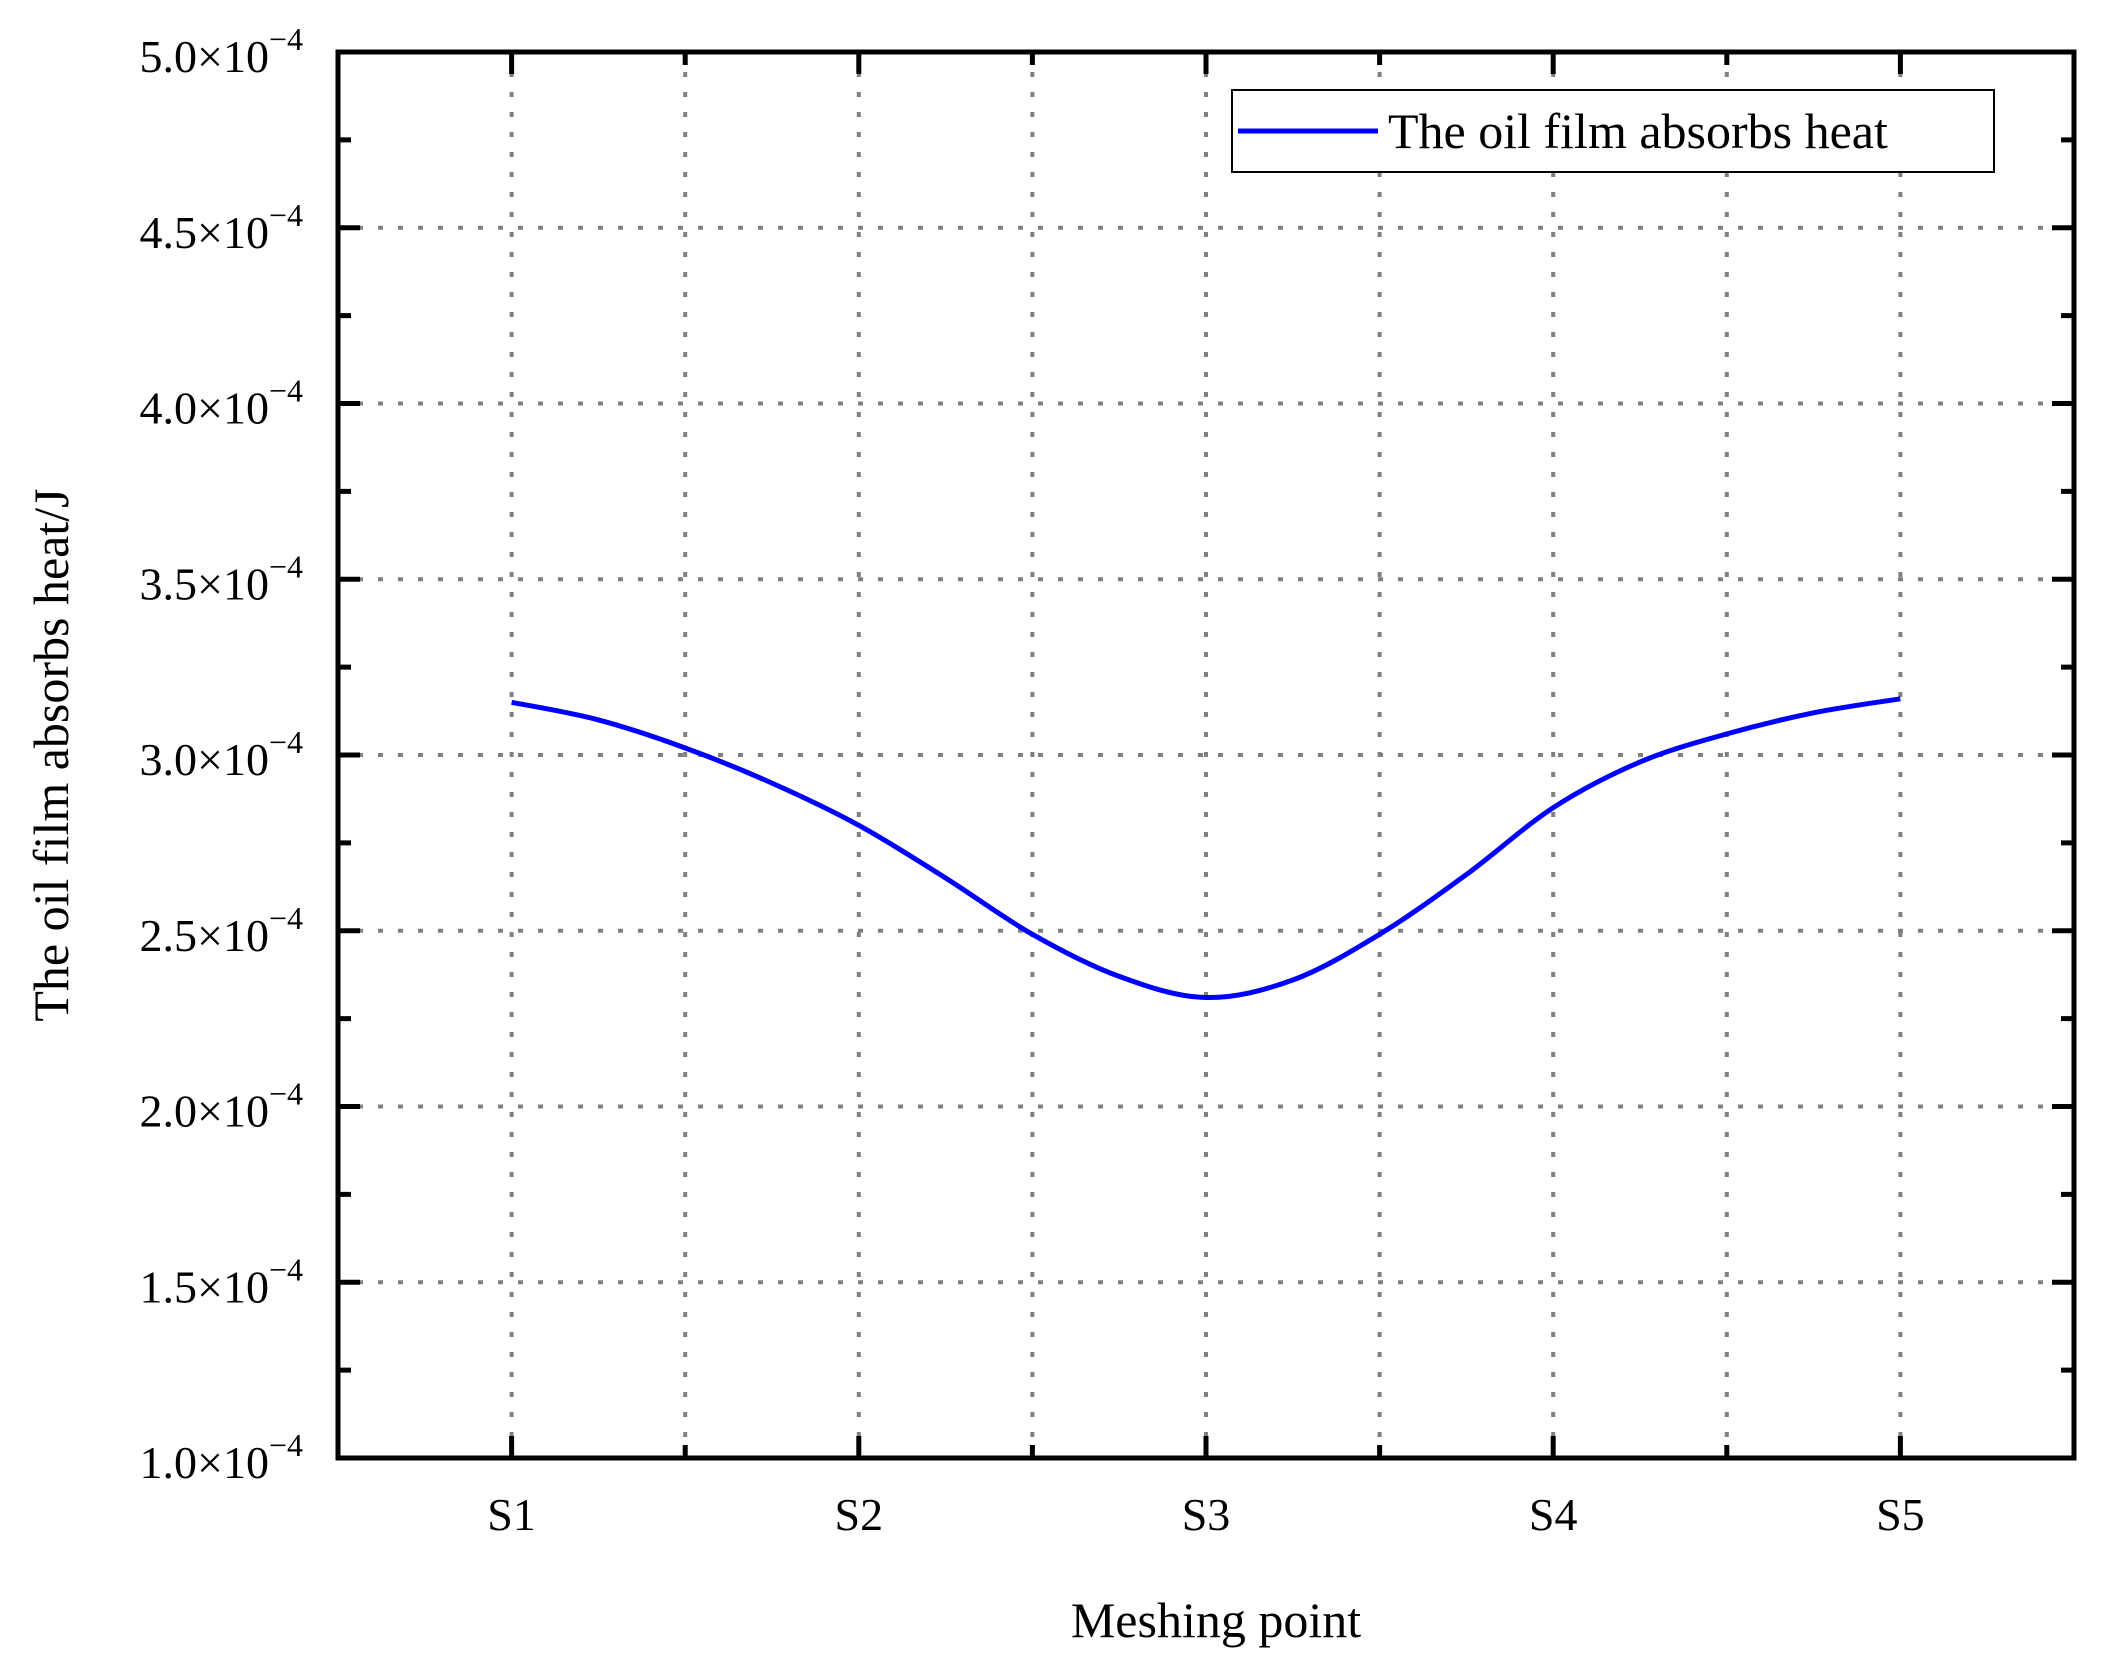  I want to click on legend: The oil film absorbs heat, so click(1613, 131).